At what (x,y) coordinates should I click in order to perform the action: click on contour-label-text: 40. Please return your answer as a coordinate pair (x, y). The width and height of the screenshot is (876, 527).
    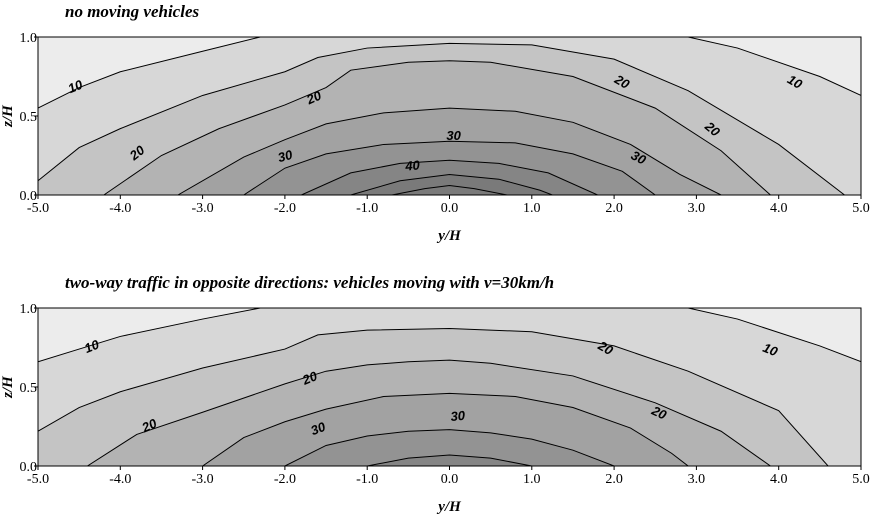
    Looking at the image, I should click on (412, 165).